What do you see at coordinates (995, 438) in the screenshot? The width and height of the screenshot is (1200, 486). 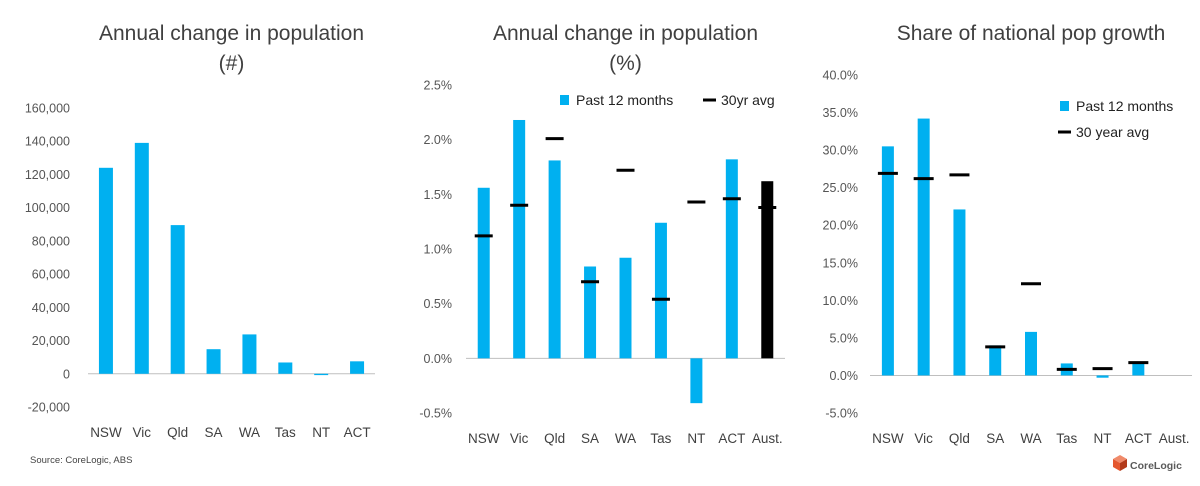 I see `chart-3-xtick: SA` at bounding box center [995, 438].